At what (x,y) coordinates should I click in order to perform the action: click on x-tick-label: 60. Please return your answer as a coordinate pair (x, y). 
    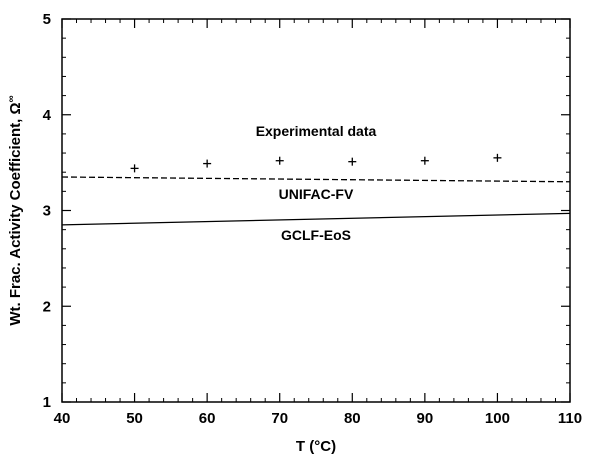
    Looking at the image, I should click on (207, 418).